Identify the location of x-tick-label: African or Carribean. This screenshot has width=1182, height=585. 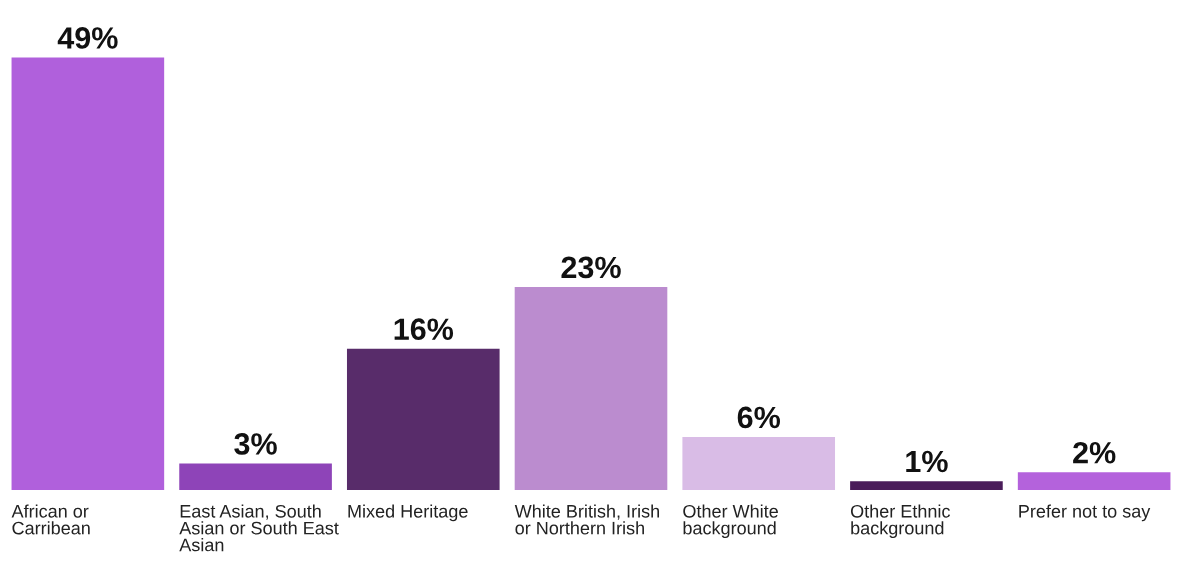
(50, 519).